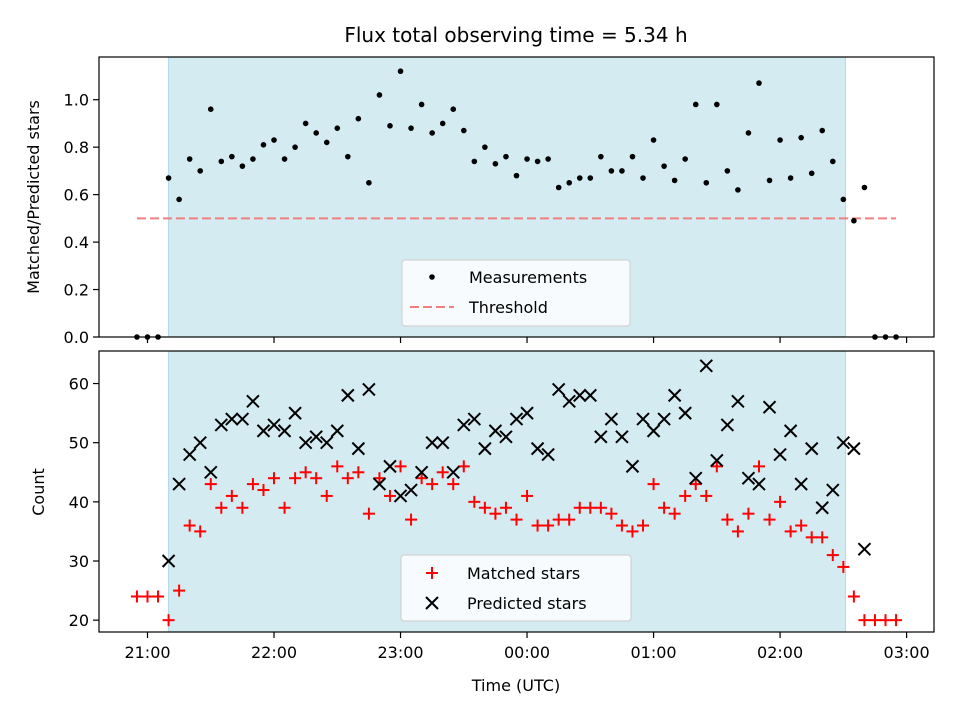  Describe the element at coordinates (79, 502) in the screenshot. I see `y-tick-label: 40` at that location.